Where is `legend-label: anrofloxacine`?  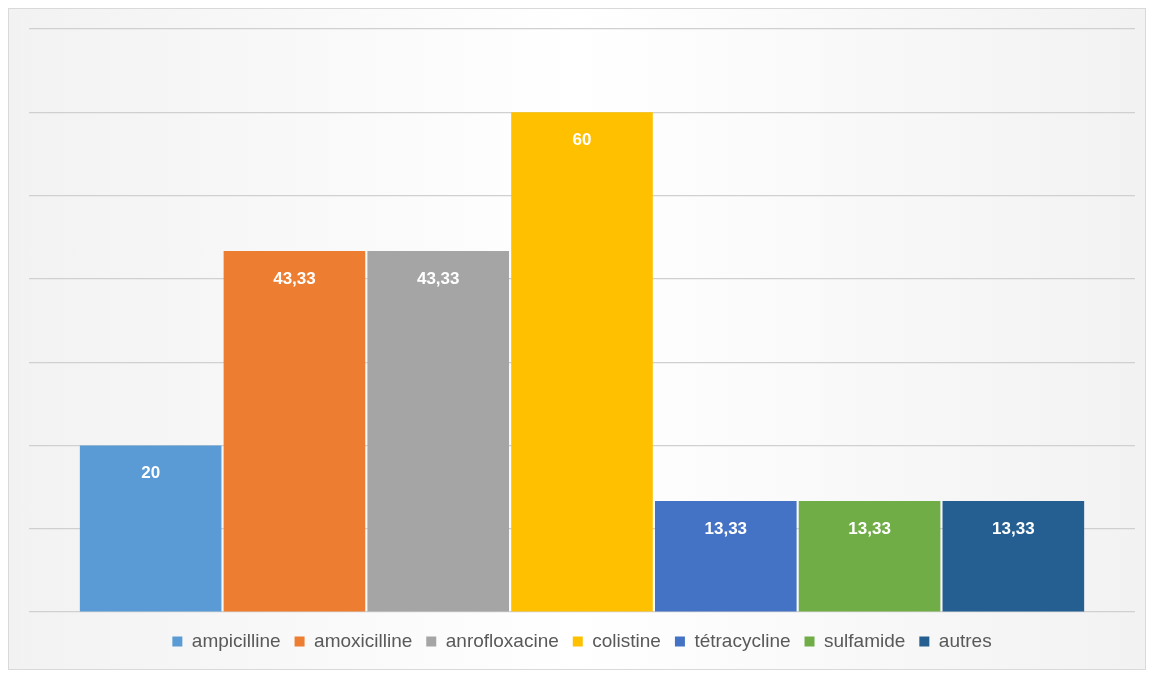 legend-label: anrofloxacine is located at coordinates (502, 640).